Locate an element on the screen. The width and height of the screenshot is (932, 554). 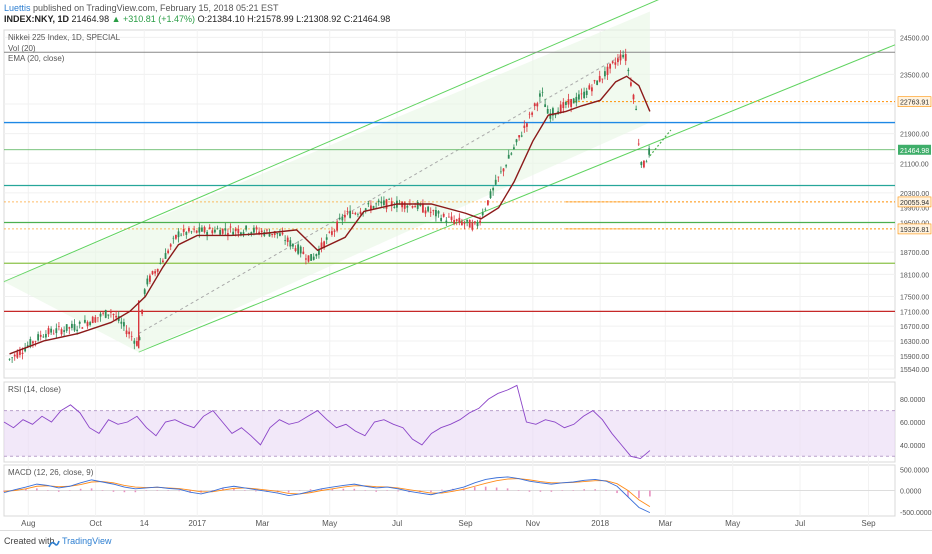
y-tick-label: 24500.00 is located at coordinates (914, 38).